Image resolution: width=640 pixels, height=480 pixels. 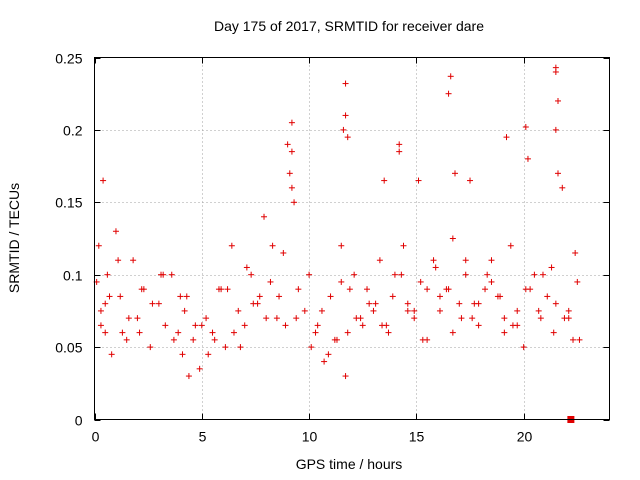 I want to click on x-tick-labels: 0 5 10 15 20, so click(x=312, y=437).